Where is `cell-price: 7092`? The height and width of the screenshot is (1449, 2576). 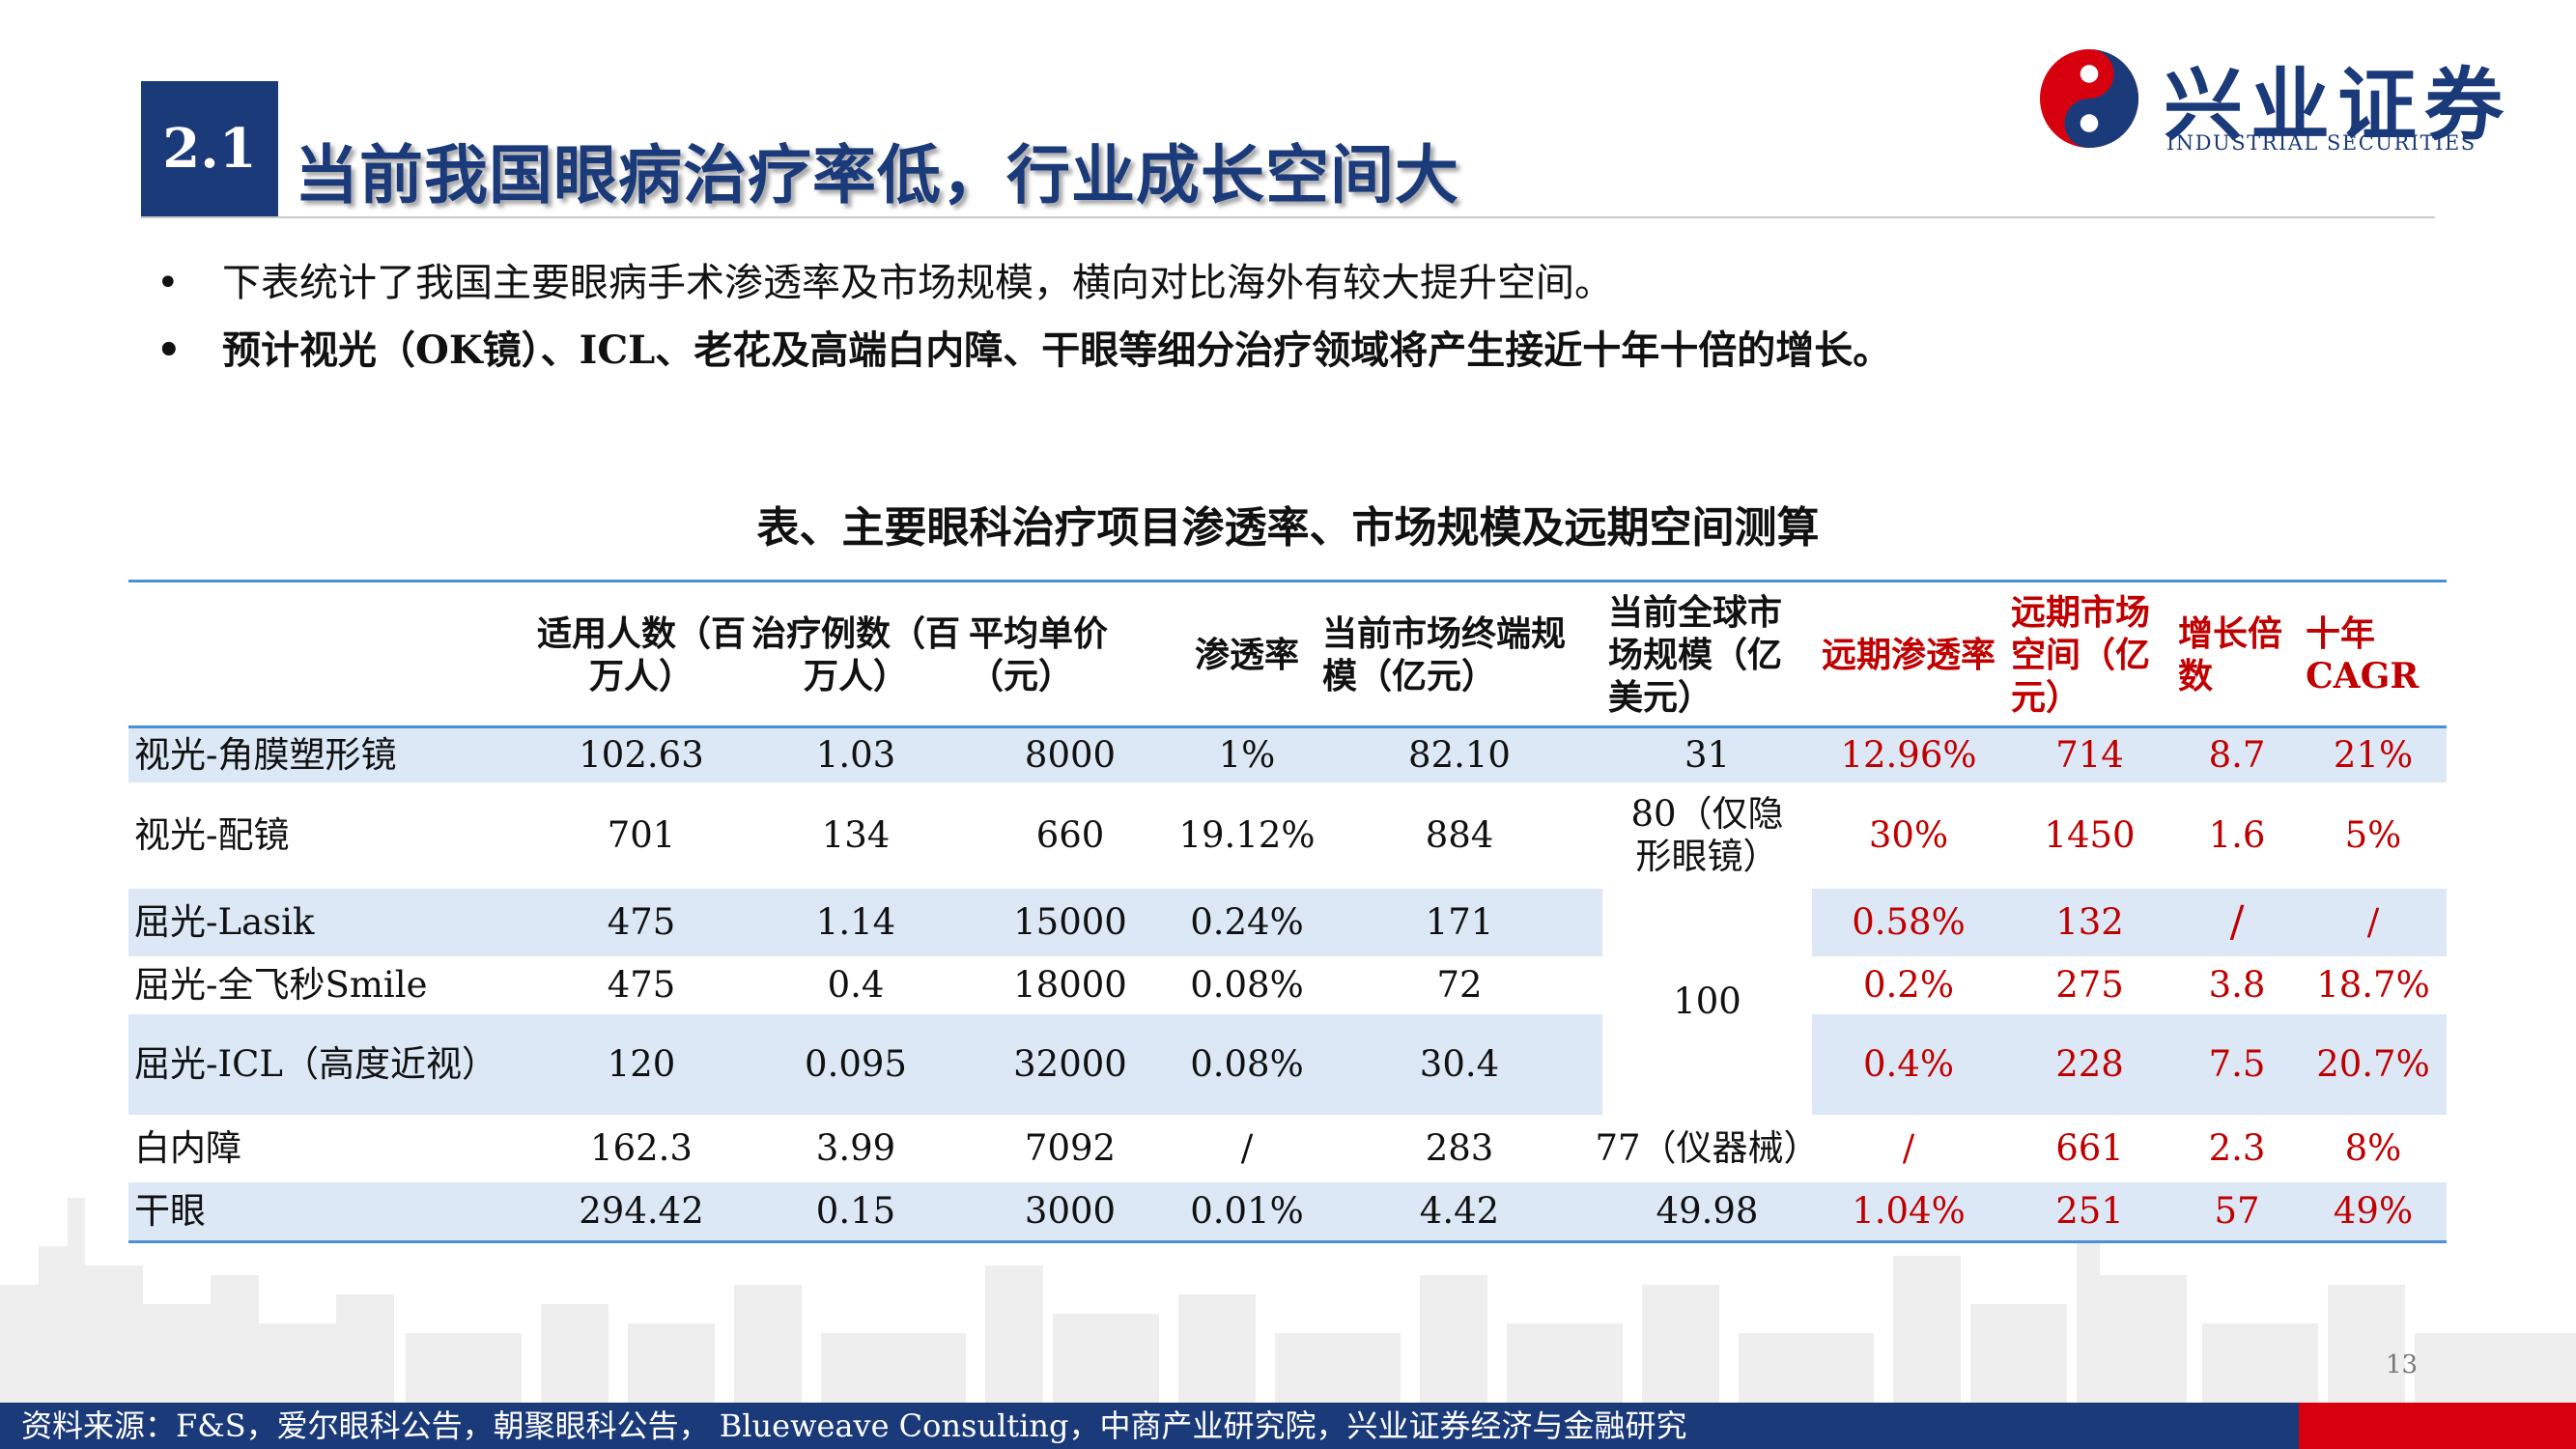 cell-price: 7092 is located at coordinates (1070, 1148).